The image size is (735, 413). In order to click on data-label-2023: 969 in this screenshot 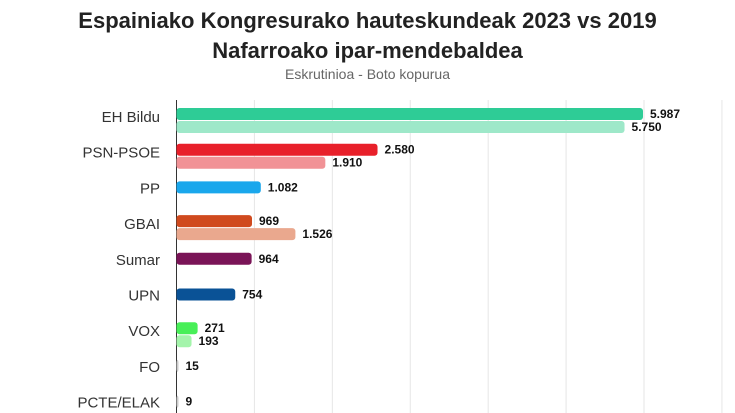, I will do `click(269, 221)`.